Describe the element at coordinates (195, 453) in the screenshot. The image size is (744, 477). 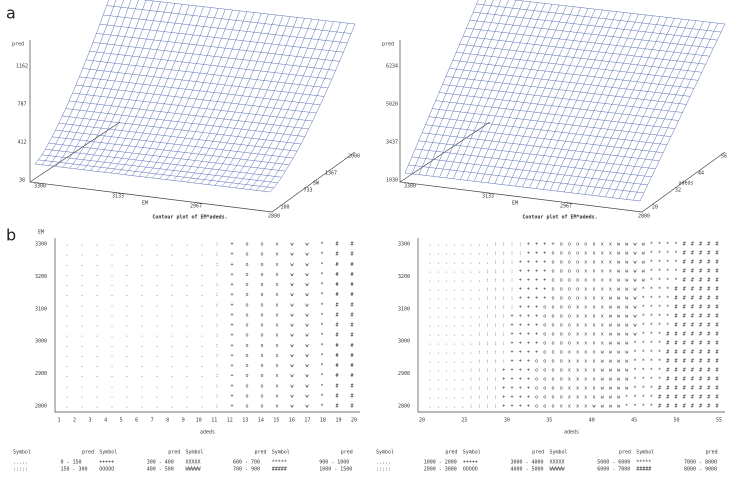
I see `label: Symbol` at that location.